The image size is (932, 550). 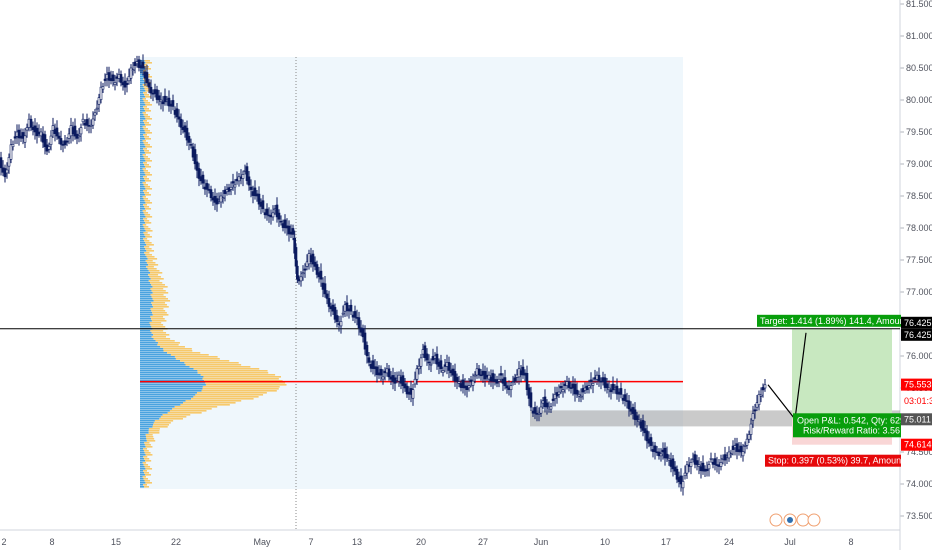 What do you see at coordinates (916, 322) in the screenshot?
I see `price-tag` at bounding box center [916, 322].